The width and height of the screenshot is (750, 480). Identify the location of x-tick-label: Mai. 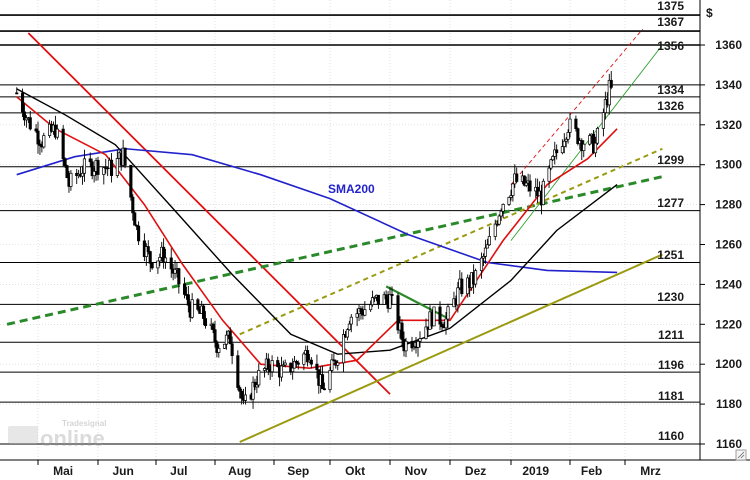
(63, 471).